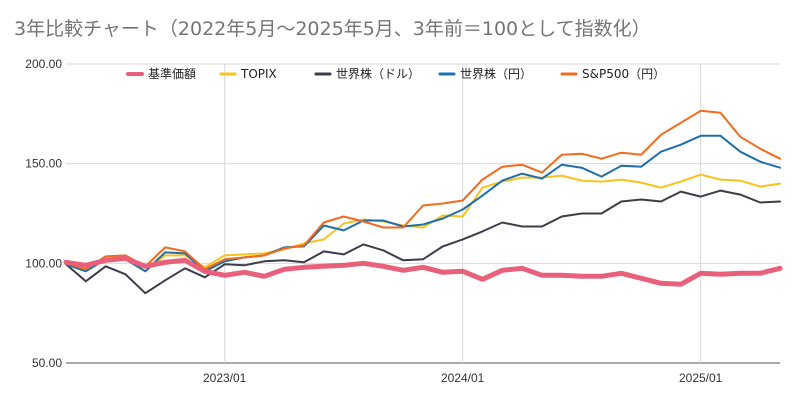 The height and width of the screenshot is (403, 800). What do you see at coordinates (378, 73) in the screenshot?
I see `legend-label-2: 世界株（ドル）` at bounding box center [378, 73].